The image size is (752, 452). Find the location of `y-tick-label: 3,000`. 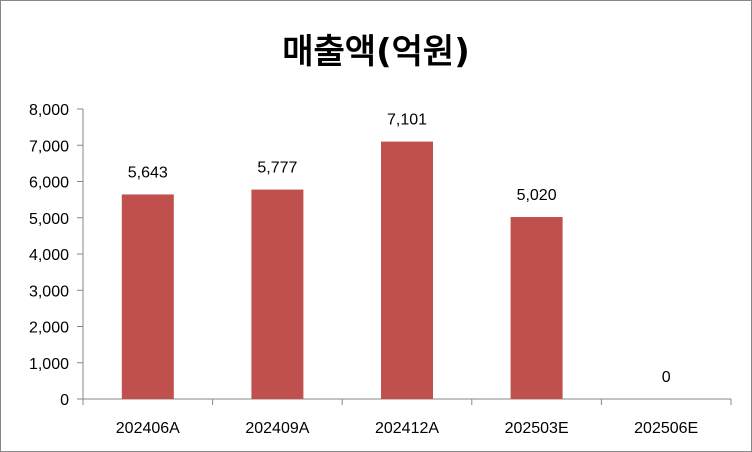

y-tick-label: 3,000 is located at coordinates (49, 291).